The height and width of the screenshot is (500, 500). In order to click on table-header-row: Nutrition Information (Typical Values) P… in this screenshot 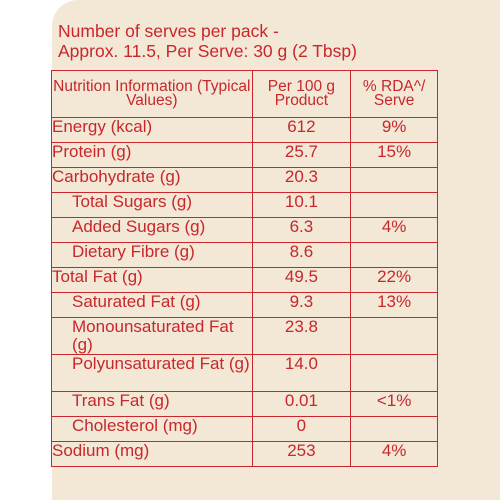, I will do `click(244, 94)`.